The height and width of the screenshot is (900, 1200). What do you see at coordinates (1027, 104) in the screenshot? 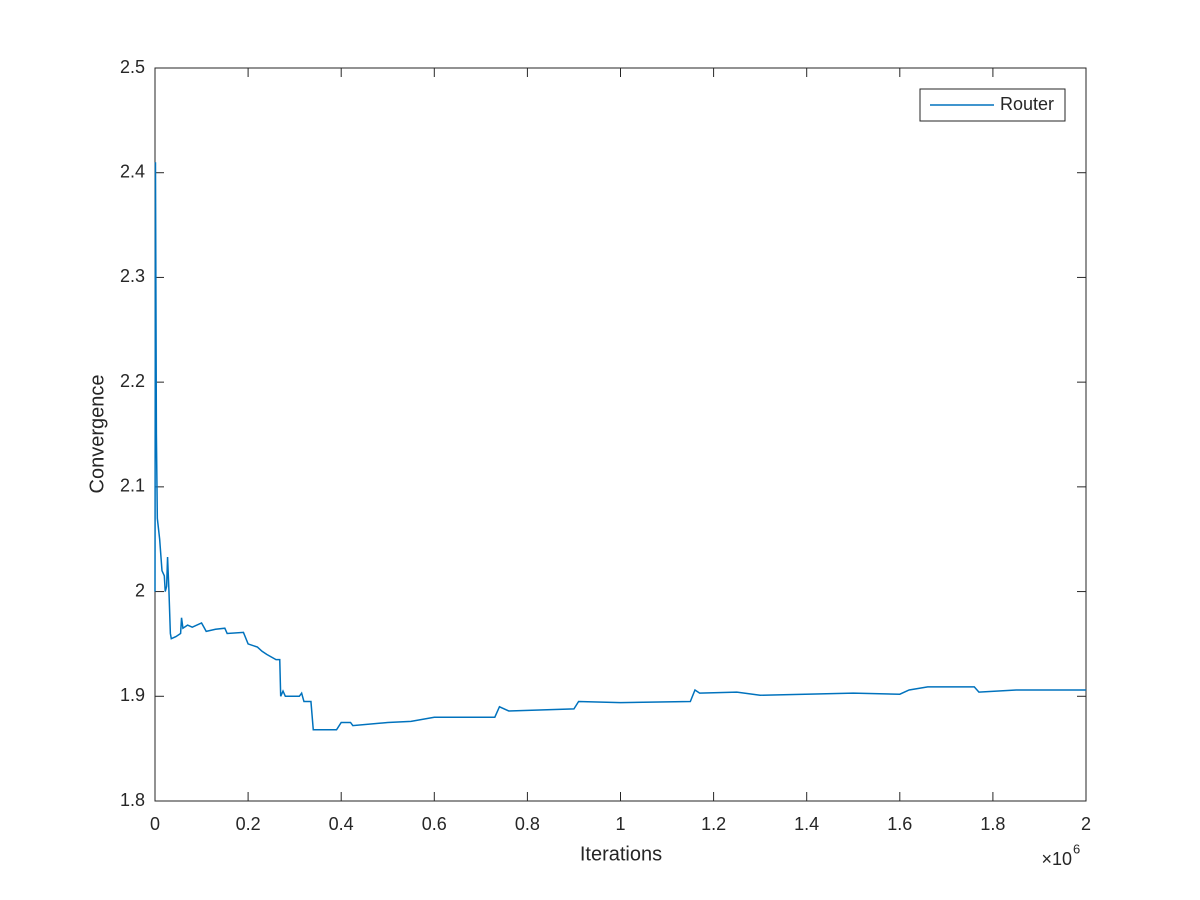
I see `legend-label: Router` at bounding box center [1027, 104].